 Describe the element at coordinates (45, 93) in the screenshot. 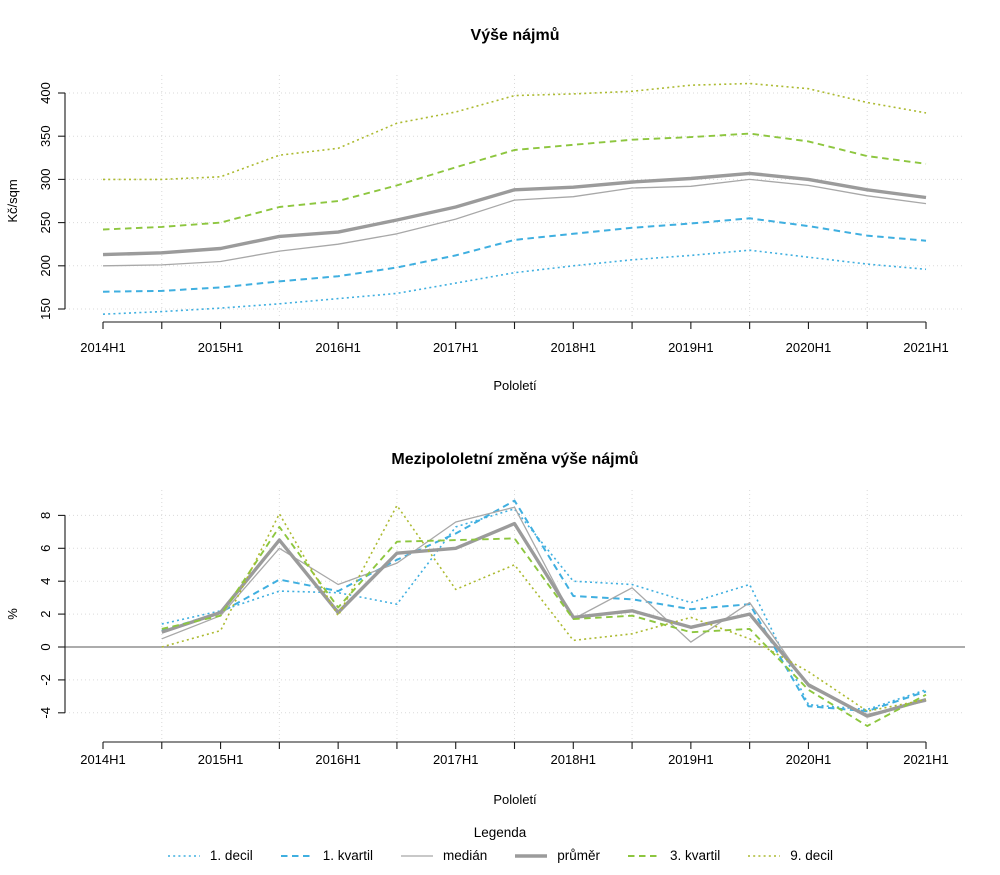

I see `y-tick-label: 400` at that location.